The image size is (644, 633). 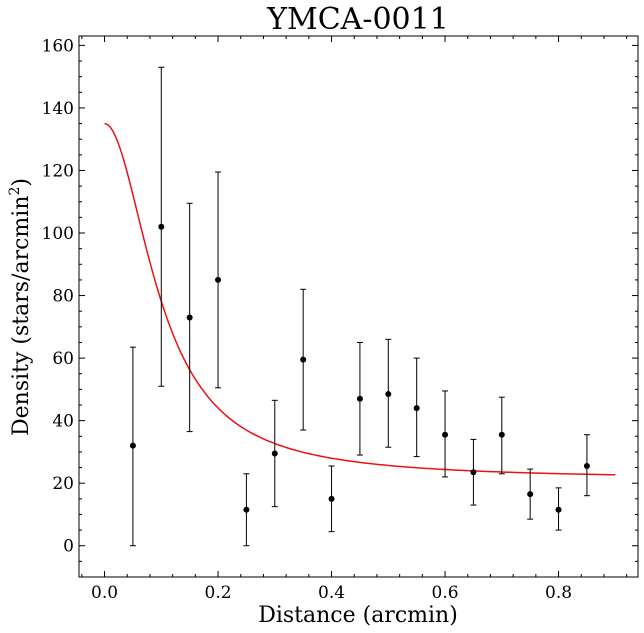 What do you see at coordinates (63, 422) in the screenshot?
I see `y-tick-label: 40` at bounding box center [63, 422].